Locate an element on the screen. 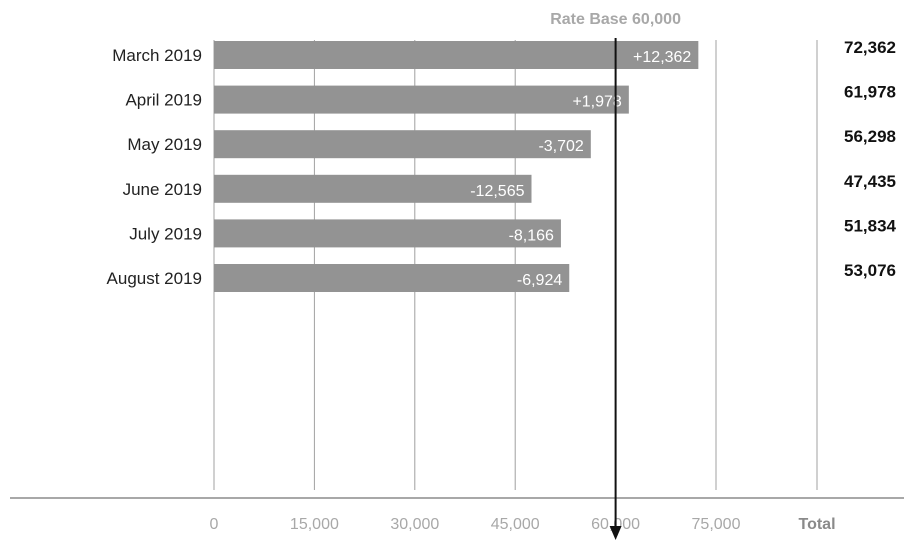 This screenshot has width=904, height=548. category-label: June 2019 is located at coordinates (162, 189).